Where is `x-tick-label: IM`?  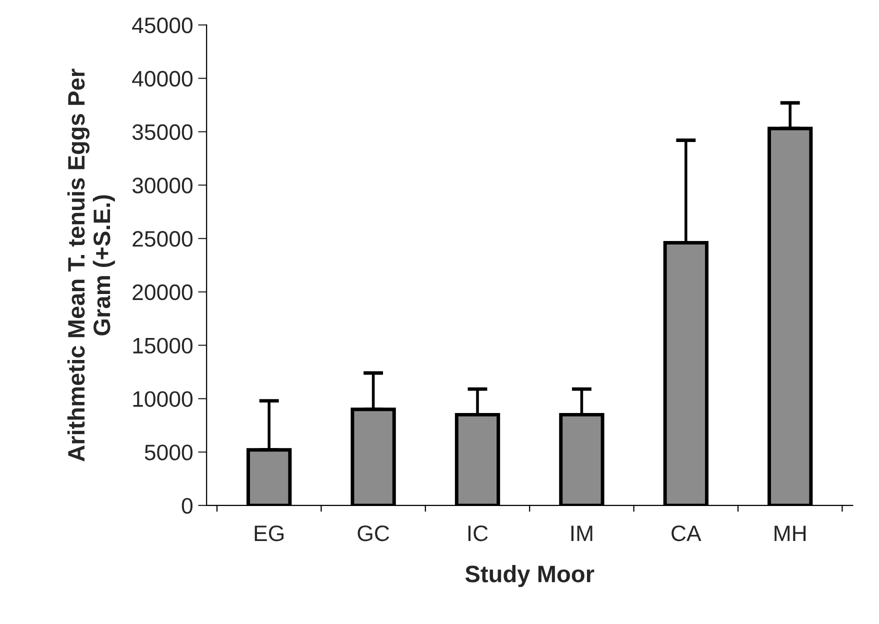
x-tick-label: IM is located at coordinates (581, 533).